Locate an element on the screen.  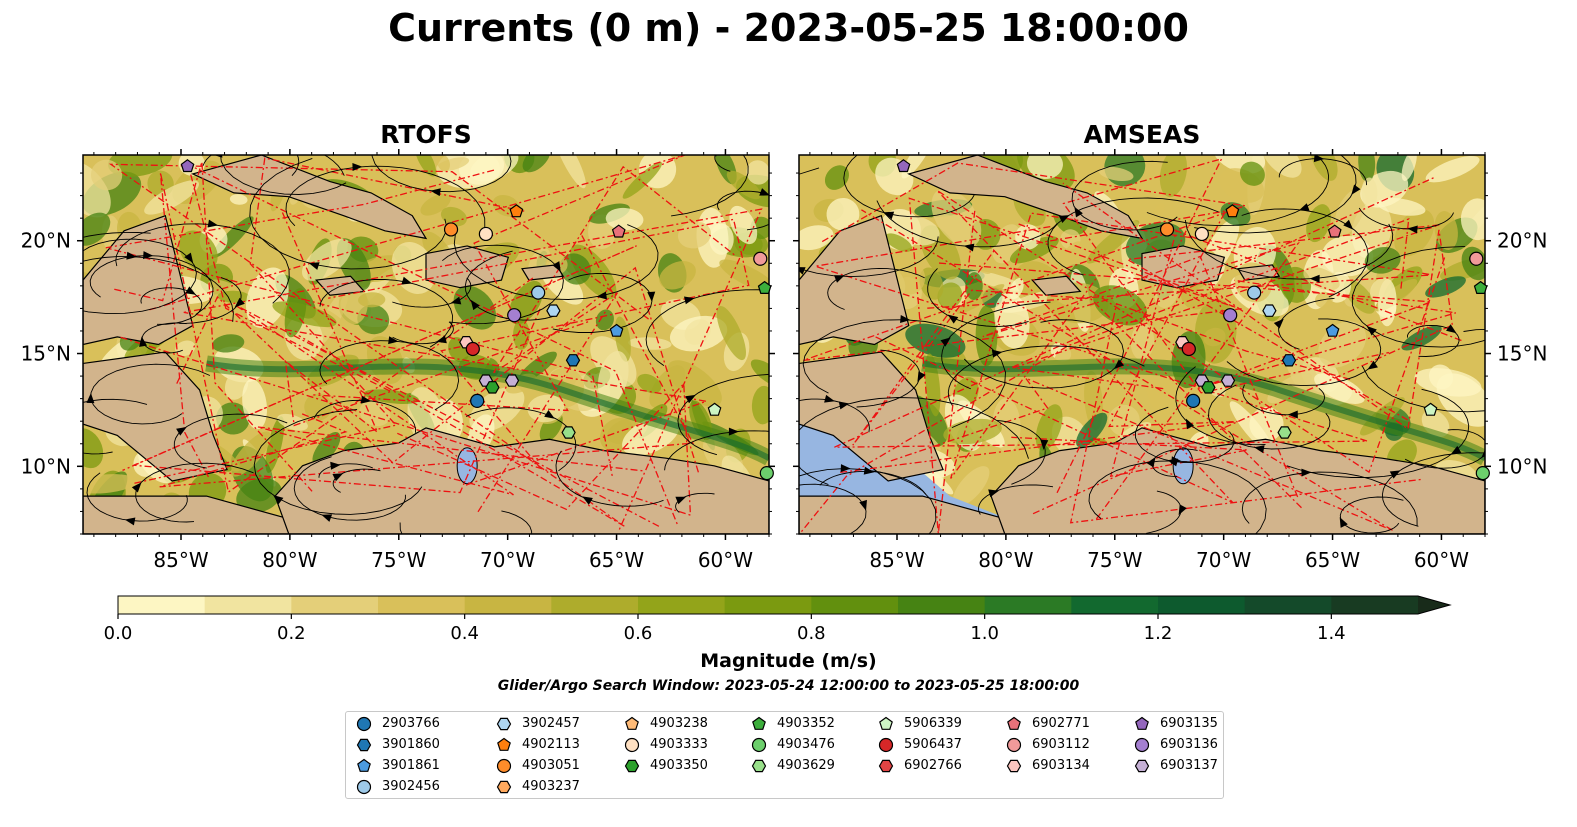
legend-entry-4903238: 4903238 is located at coordinates (666, 724).